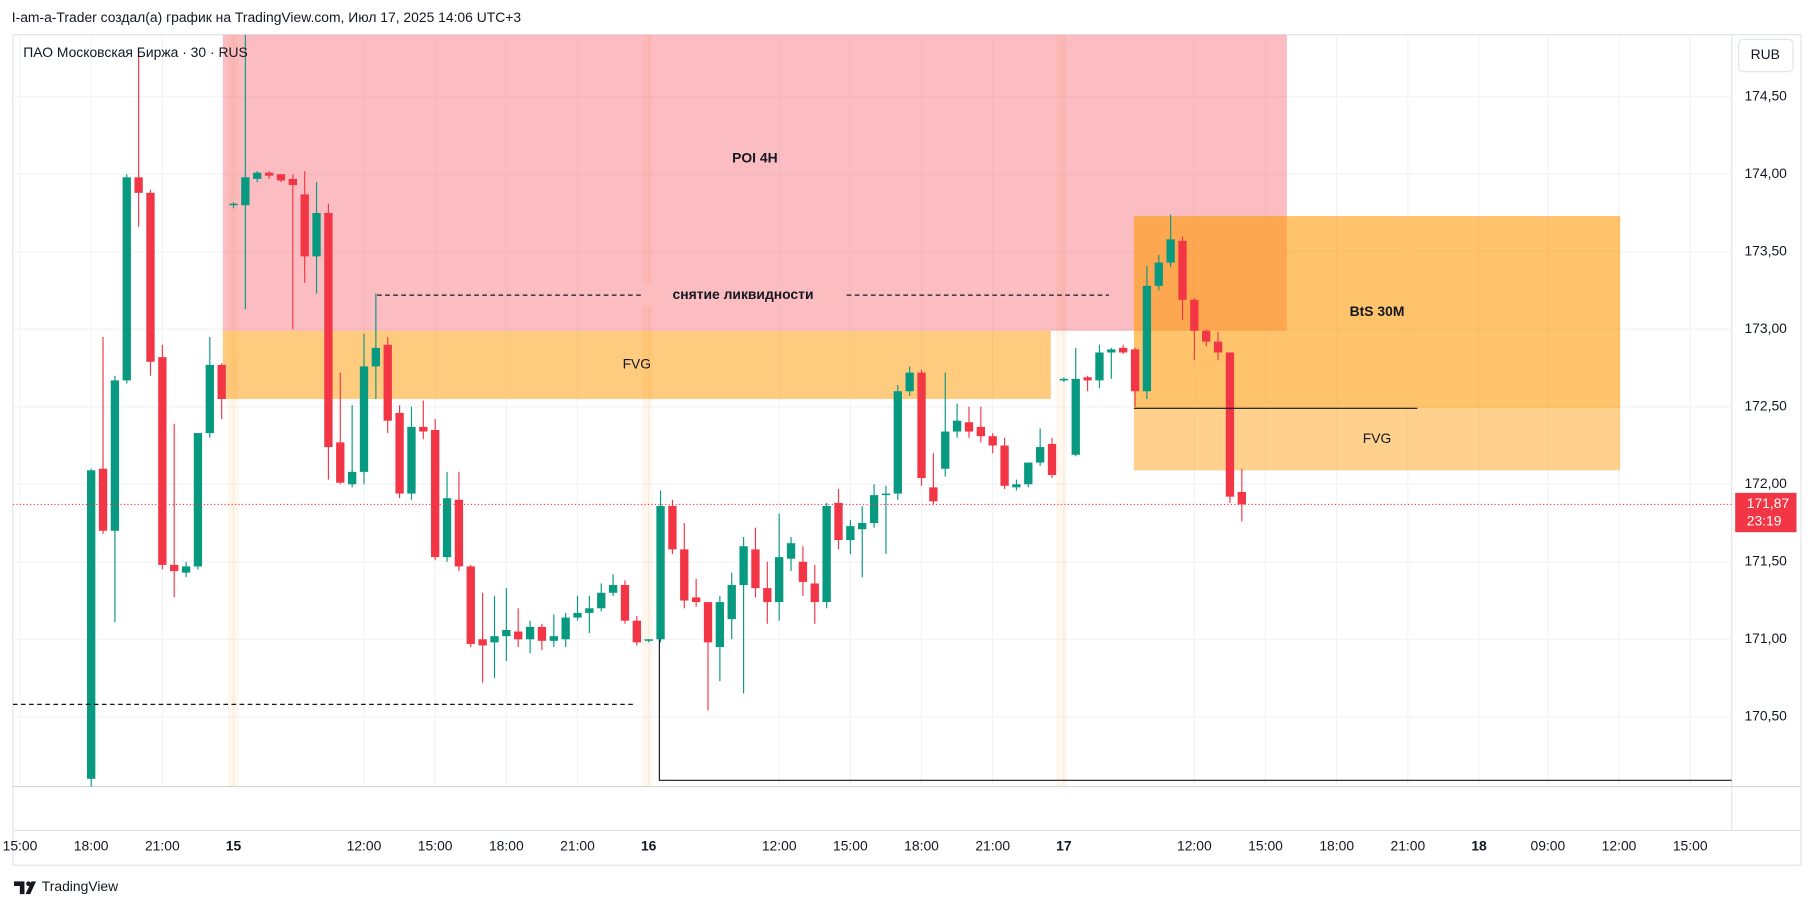  What do you see at coordinates (1064, 845) in the screenshot?
I see `x-tick-label: 17` at bounding box center [1064, 845].